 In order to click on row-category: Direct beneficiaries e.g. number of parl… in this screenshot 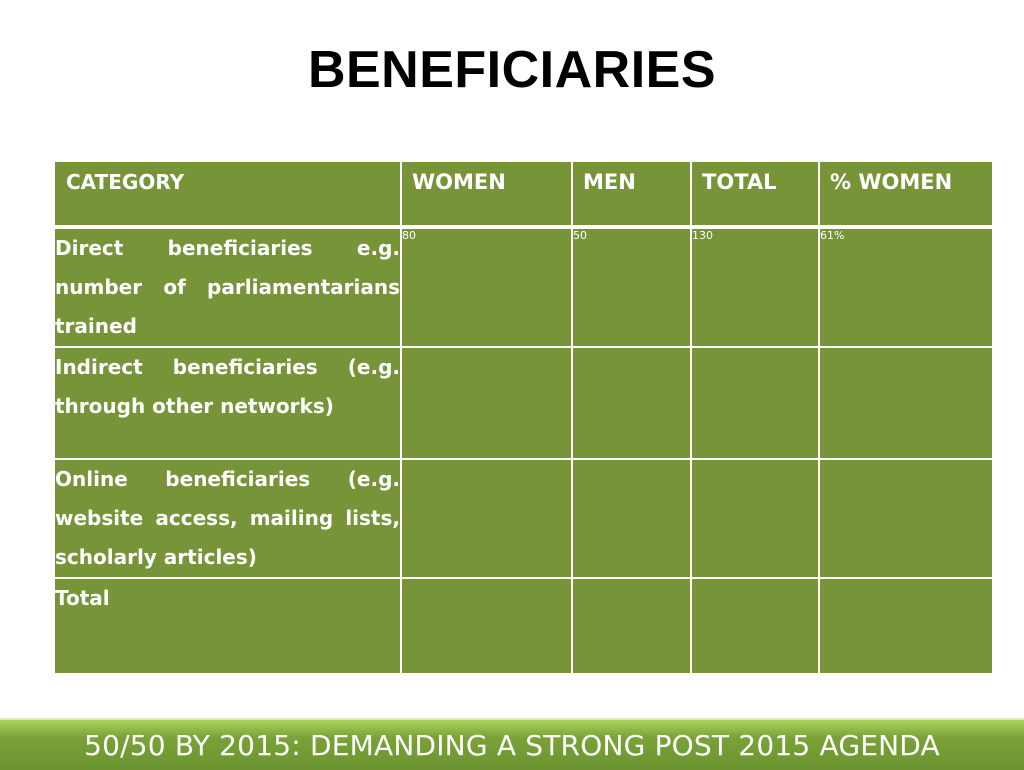, I will do `click(227, 287)`.